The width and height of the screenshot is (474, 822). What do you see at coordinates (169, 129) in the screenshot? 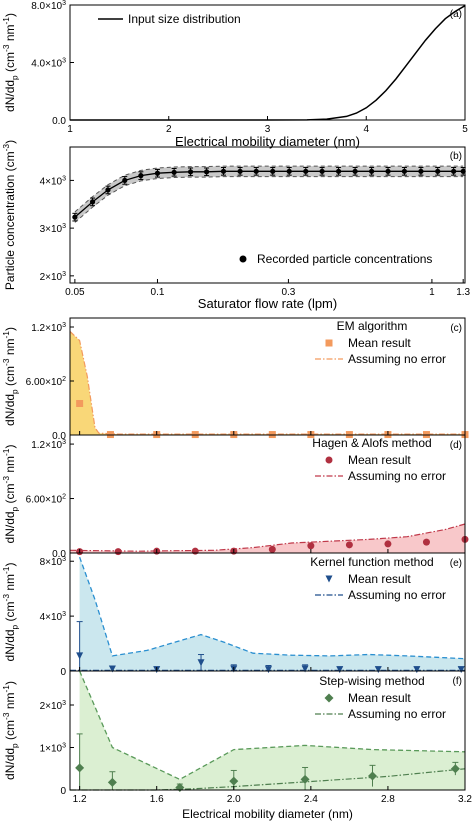
I see `panel-a-xtick-label: 2` at bounding box center [169, 129].